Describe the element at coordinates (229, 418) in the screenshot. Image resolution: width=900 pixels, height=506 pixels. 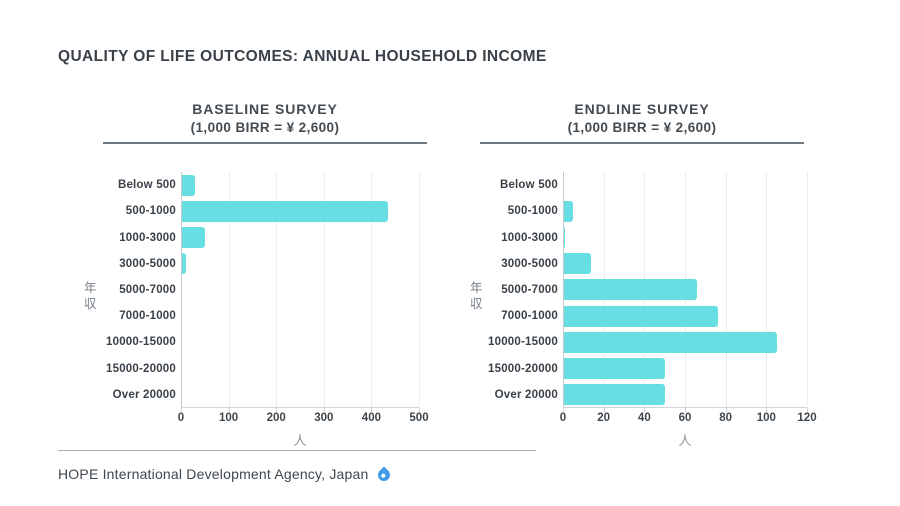
I see `x-tick-label: 100` at that location.